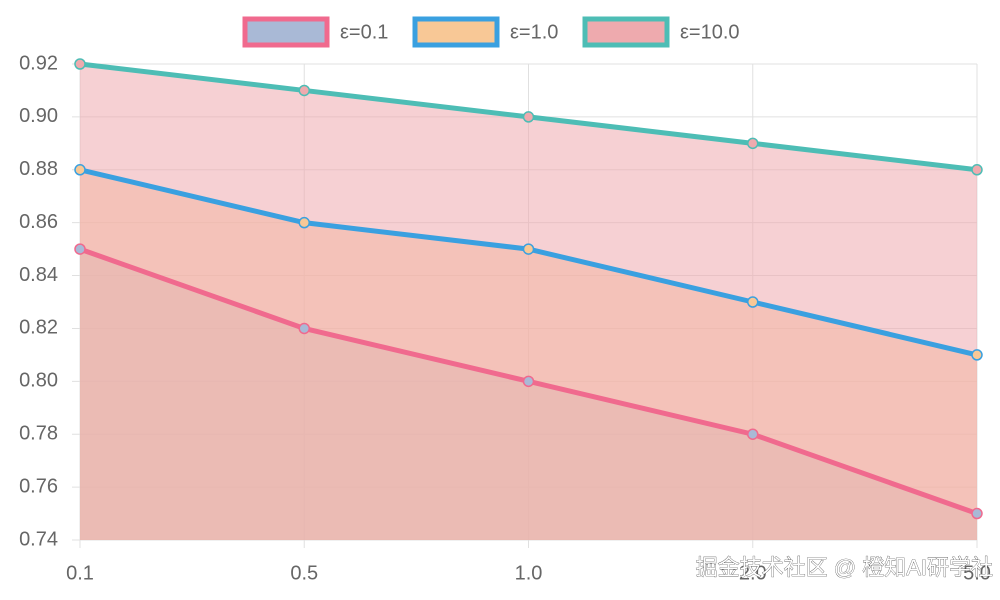 The width and height of the screenshot is (1000, 600). I want to click on y-tick-label: 0.92, so click(38, 63).